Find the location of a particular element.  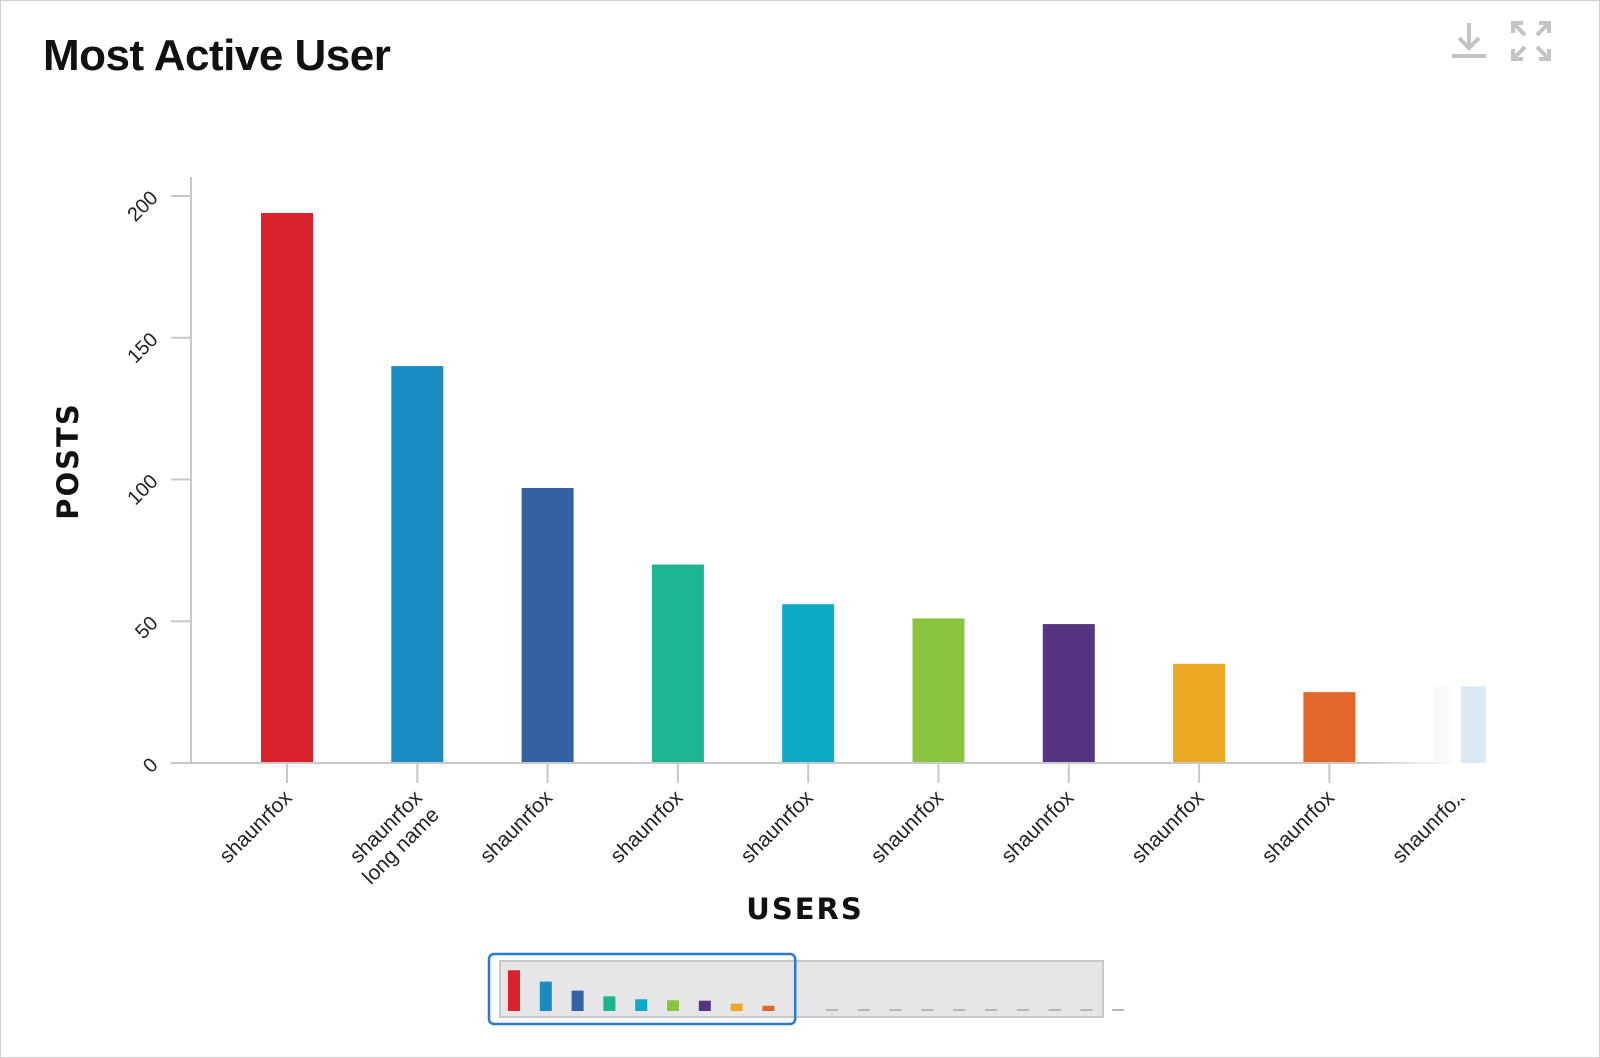

x-axis-title: USERS is located at coordinates (804, 909).